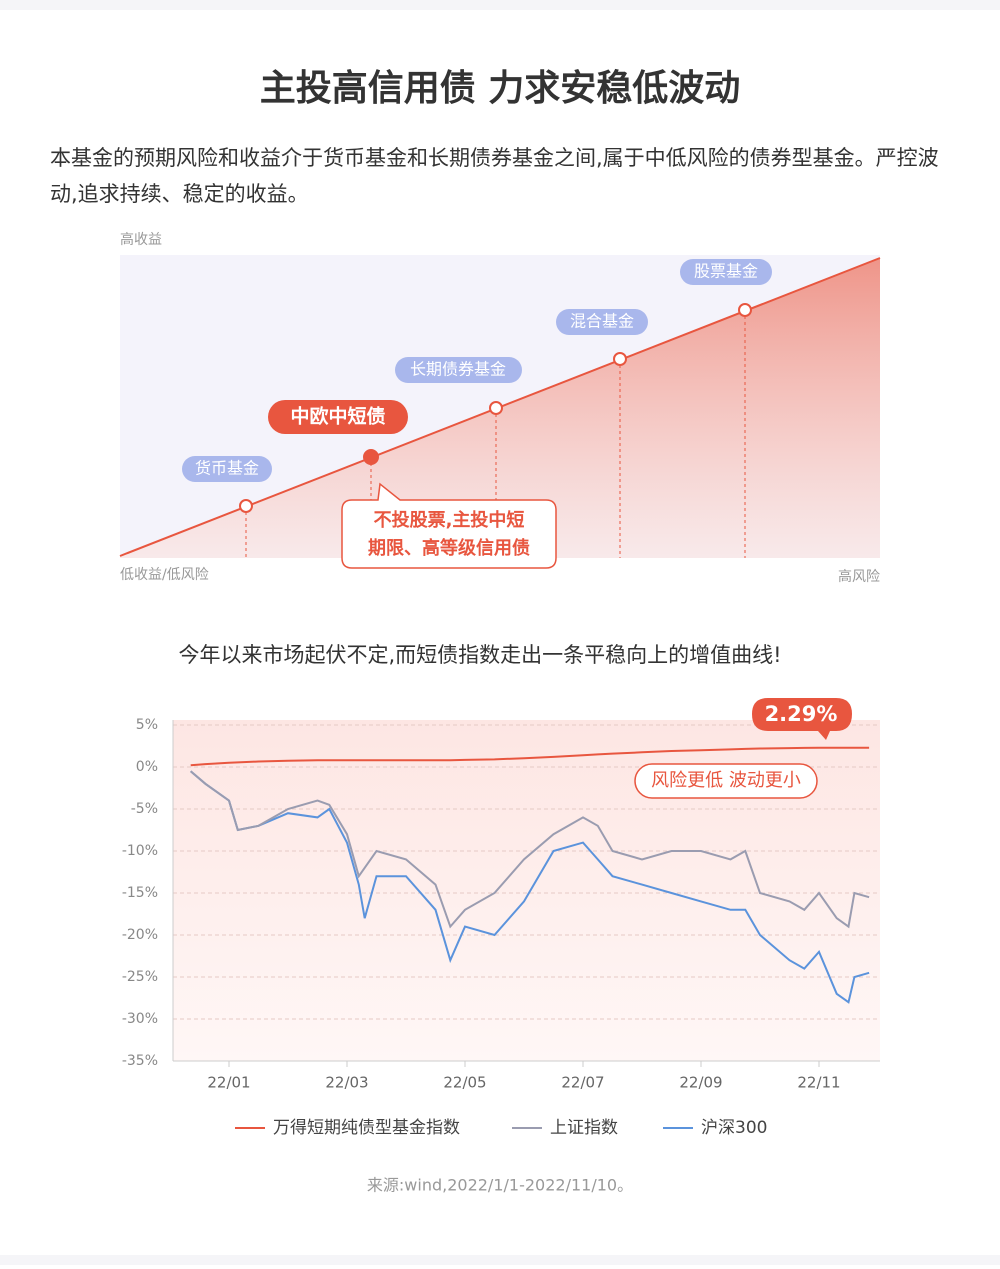  I want to click on x-tick-label: 22/03, so click(346, 1083).